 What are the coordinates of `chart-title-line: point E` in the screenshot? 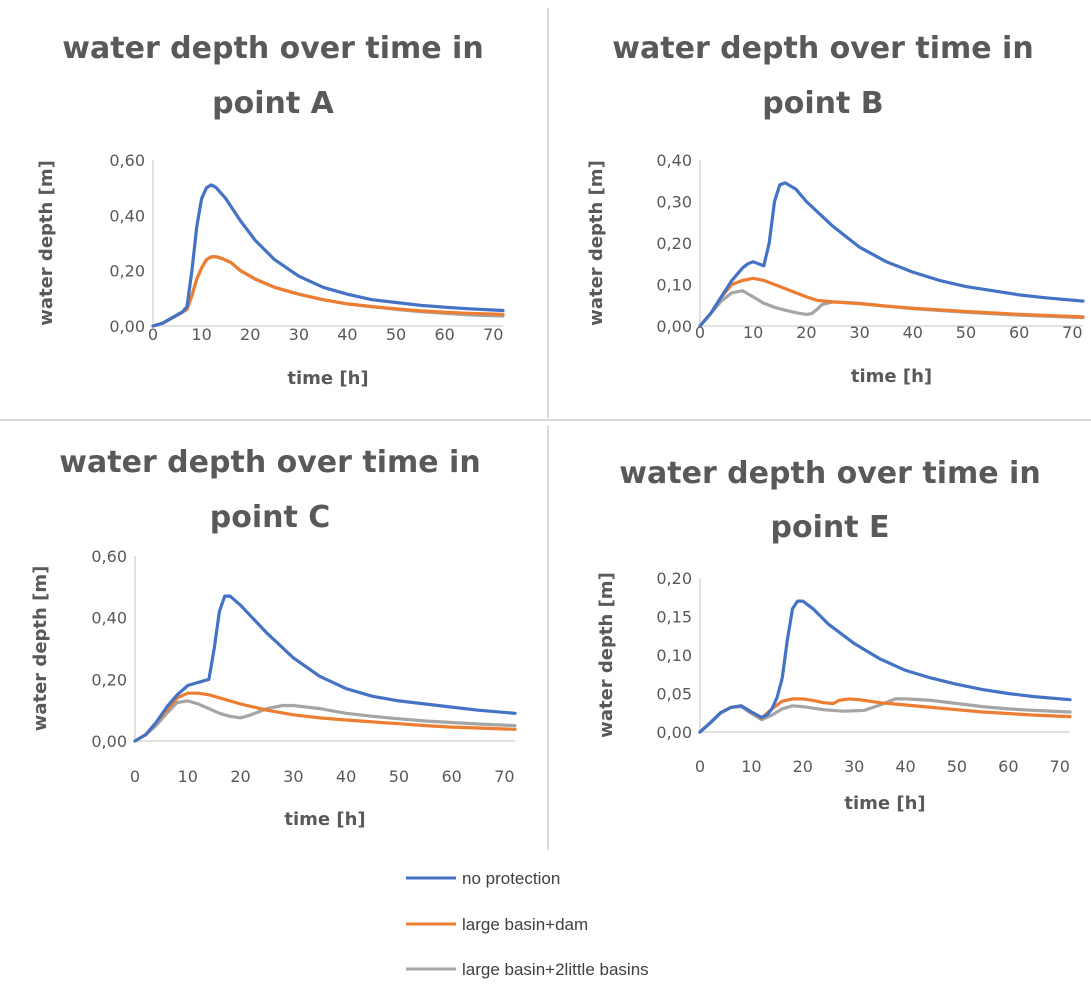 It's located at (829, 527).